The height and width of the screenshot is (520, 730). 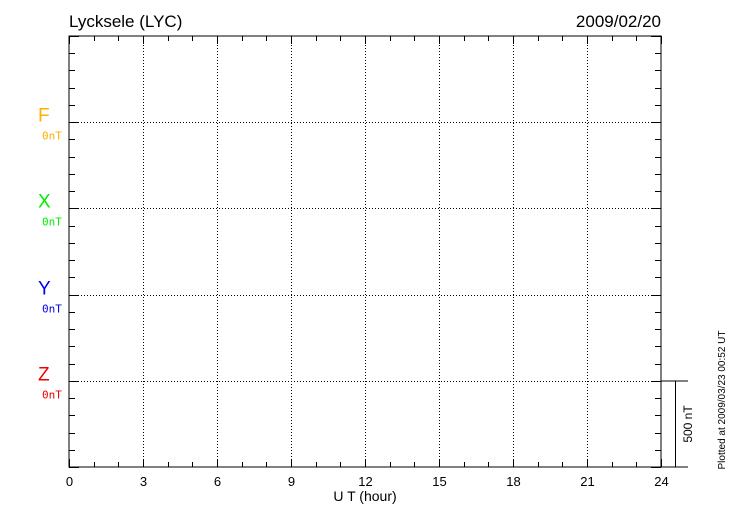 What do you see at coordinates (587, 481) in the screenshot?
I see `x-tick-label: 21` at bounding box center [587, 481].